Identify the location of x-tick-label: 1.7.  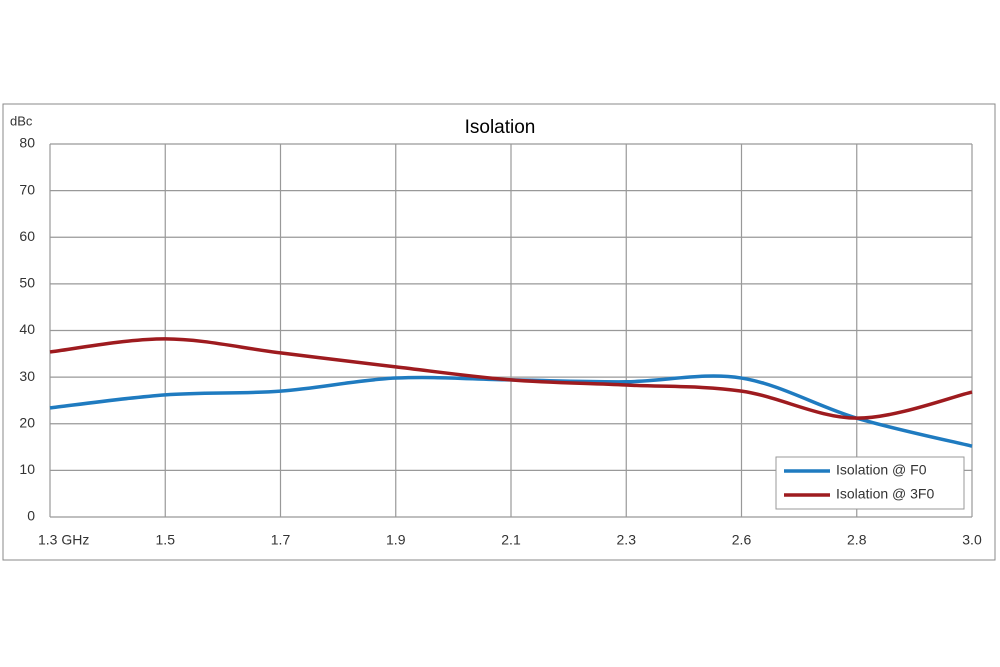
(281, 540).